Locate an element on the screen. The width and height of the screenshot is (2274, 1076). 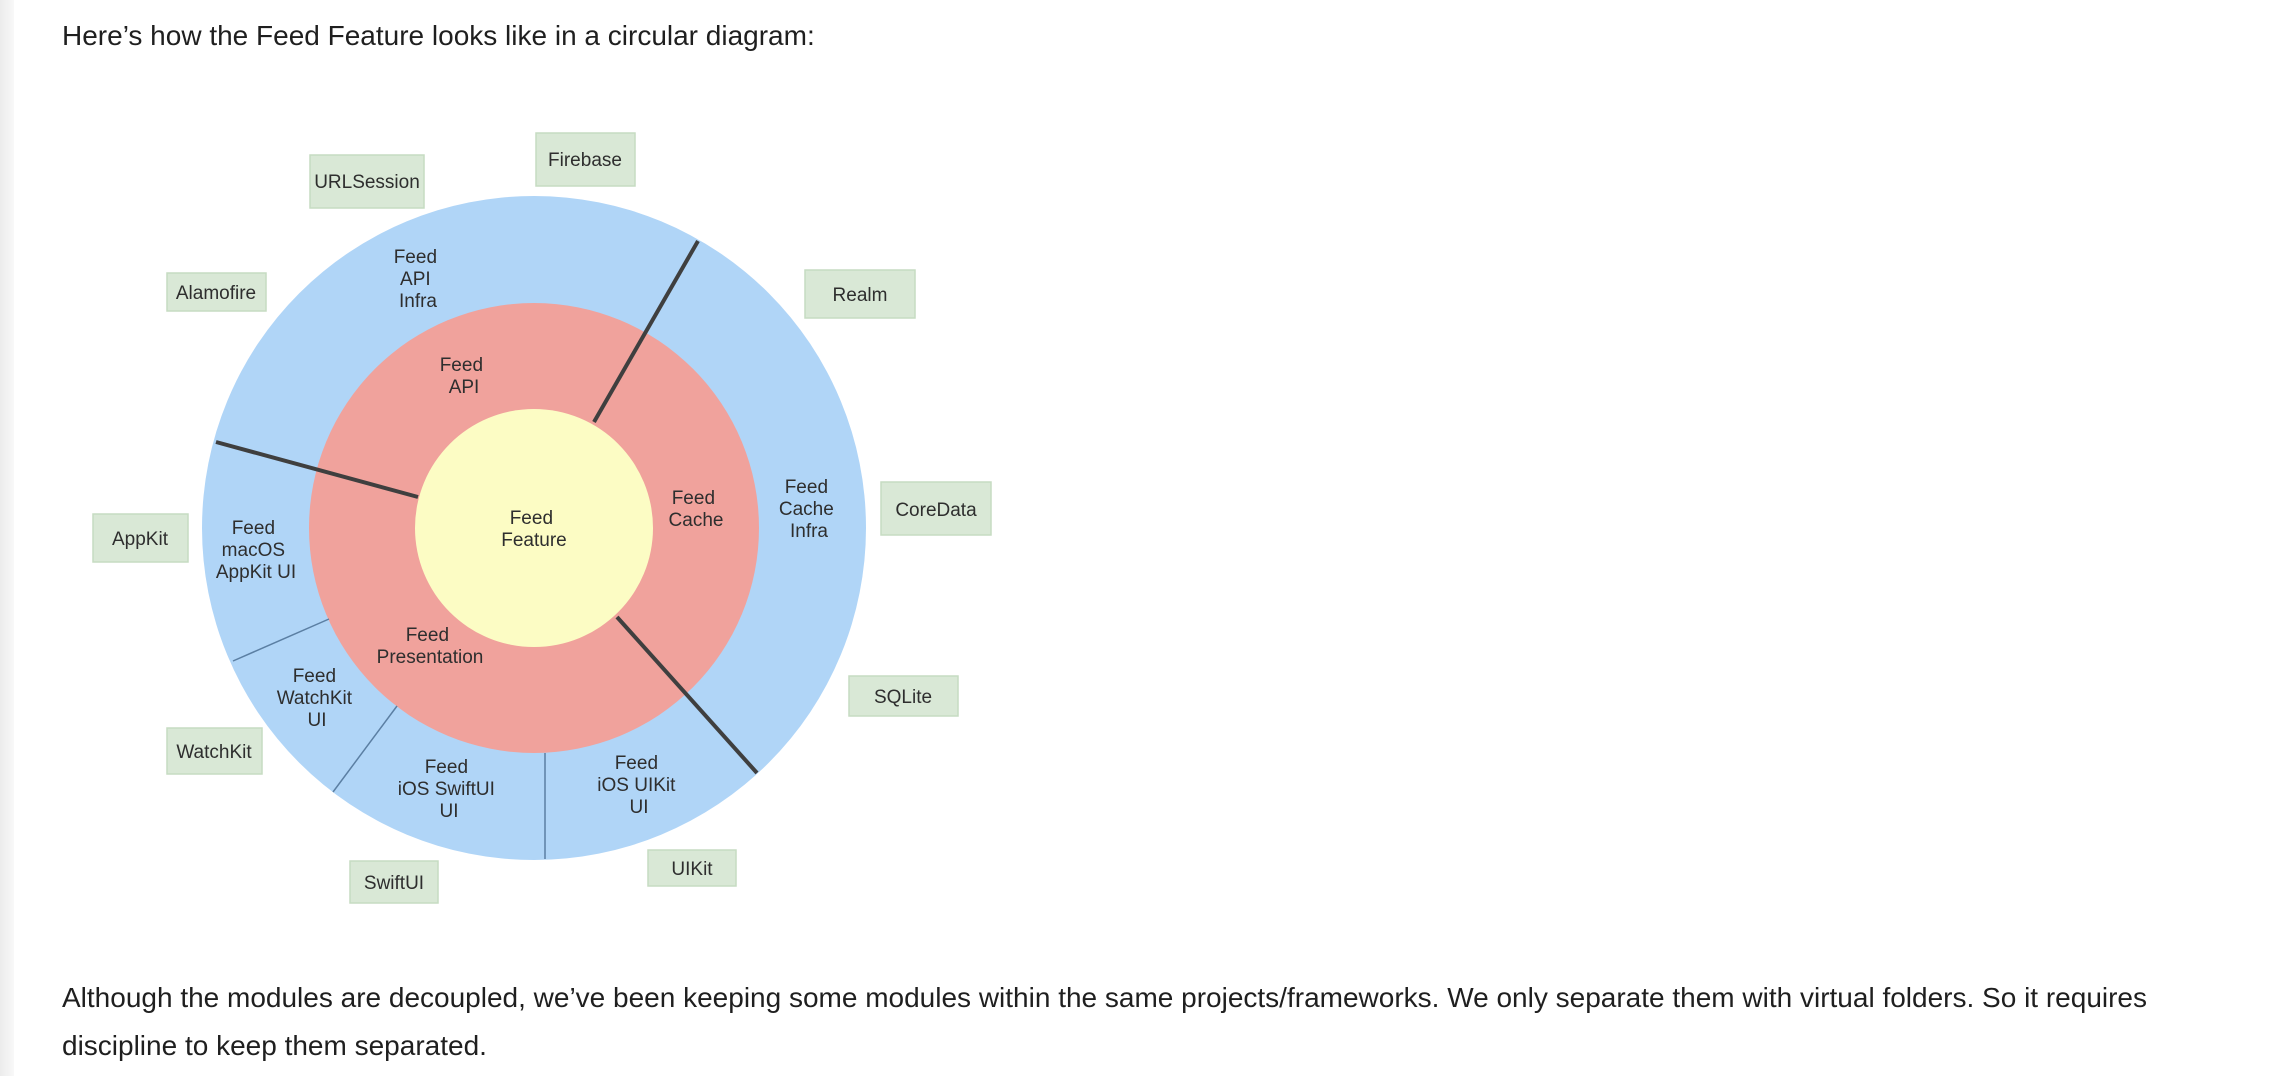
feed-api-infra-label-line: Feed is located at coordinates (415, 257).